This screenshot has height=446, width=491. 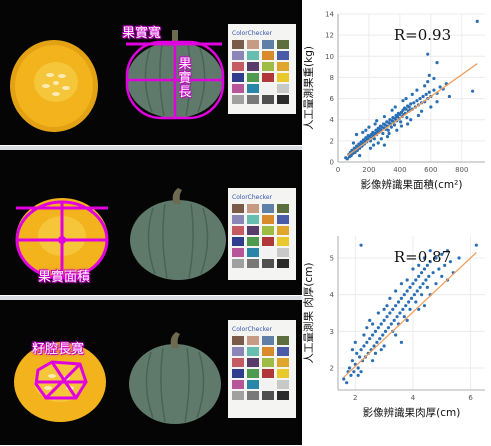 I want to click on label-fruit-width: 果實寬, so click(x=142, y=33).